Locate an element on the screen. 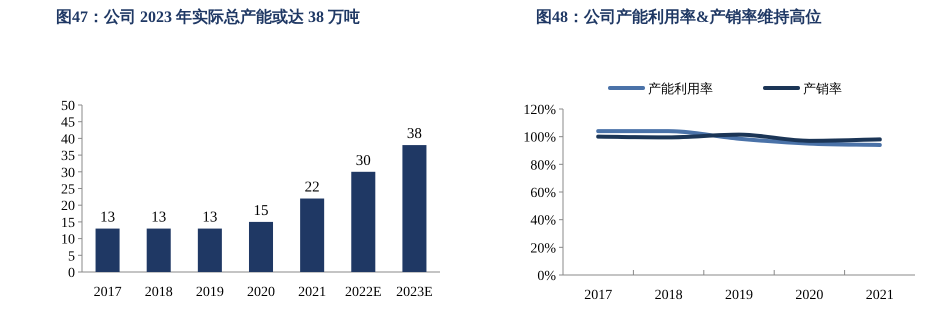  y-tick-label: 40 is located at coordinates (68, 140).